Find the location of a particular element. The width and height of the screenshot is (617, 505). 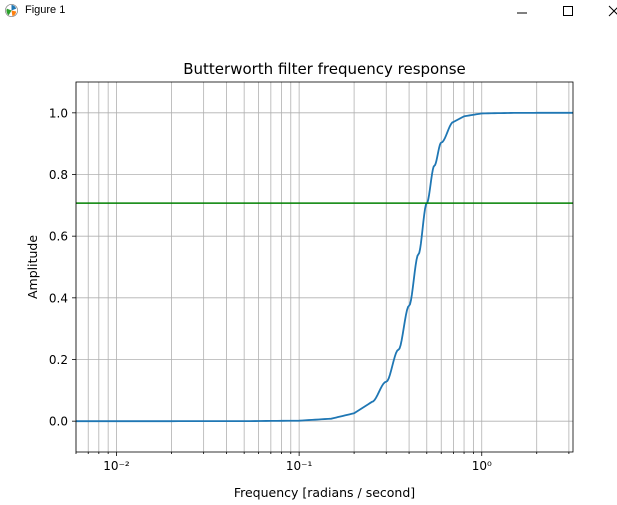

x-tick-label: 10⁻² is located at coordinates (116, 466).